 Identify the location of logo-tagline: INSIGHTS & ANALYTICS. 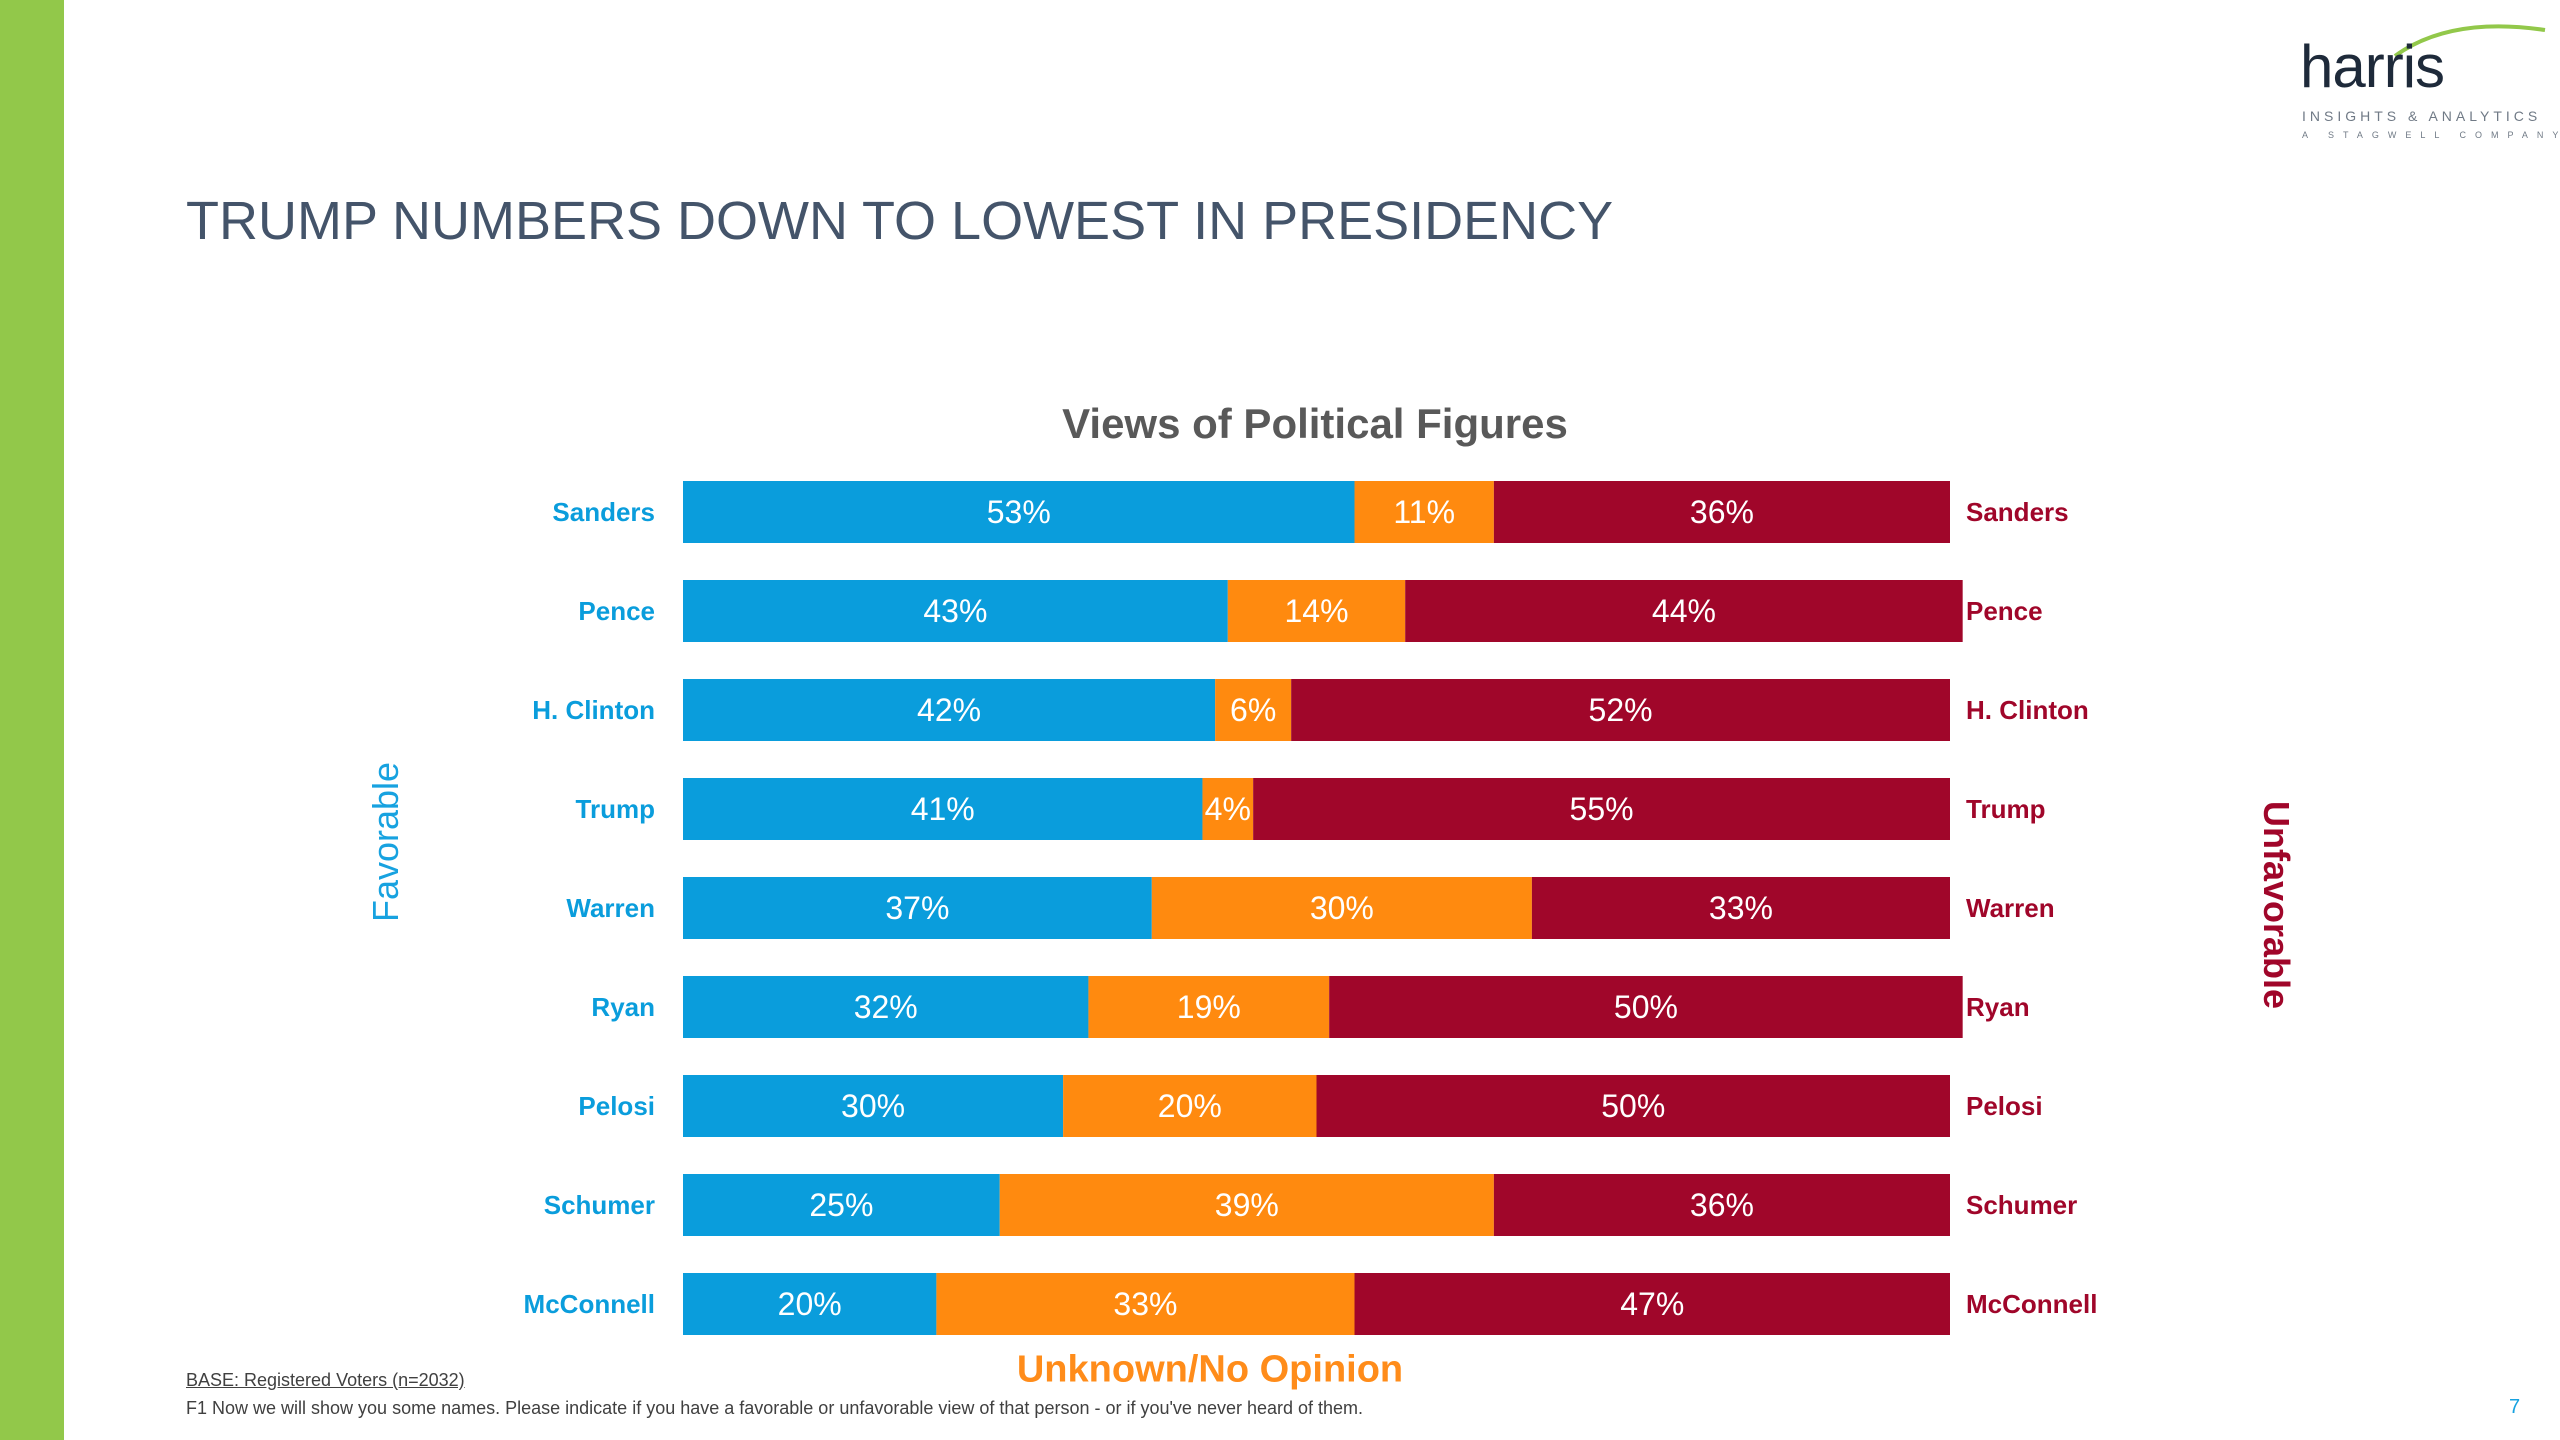
(2422, 116).